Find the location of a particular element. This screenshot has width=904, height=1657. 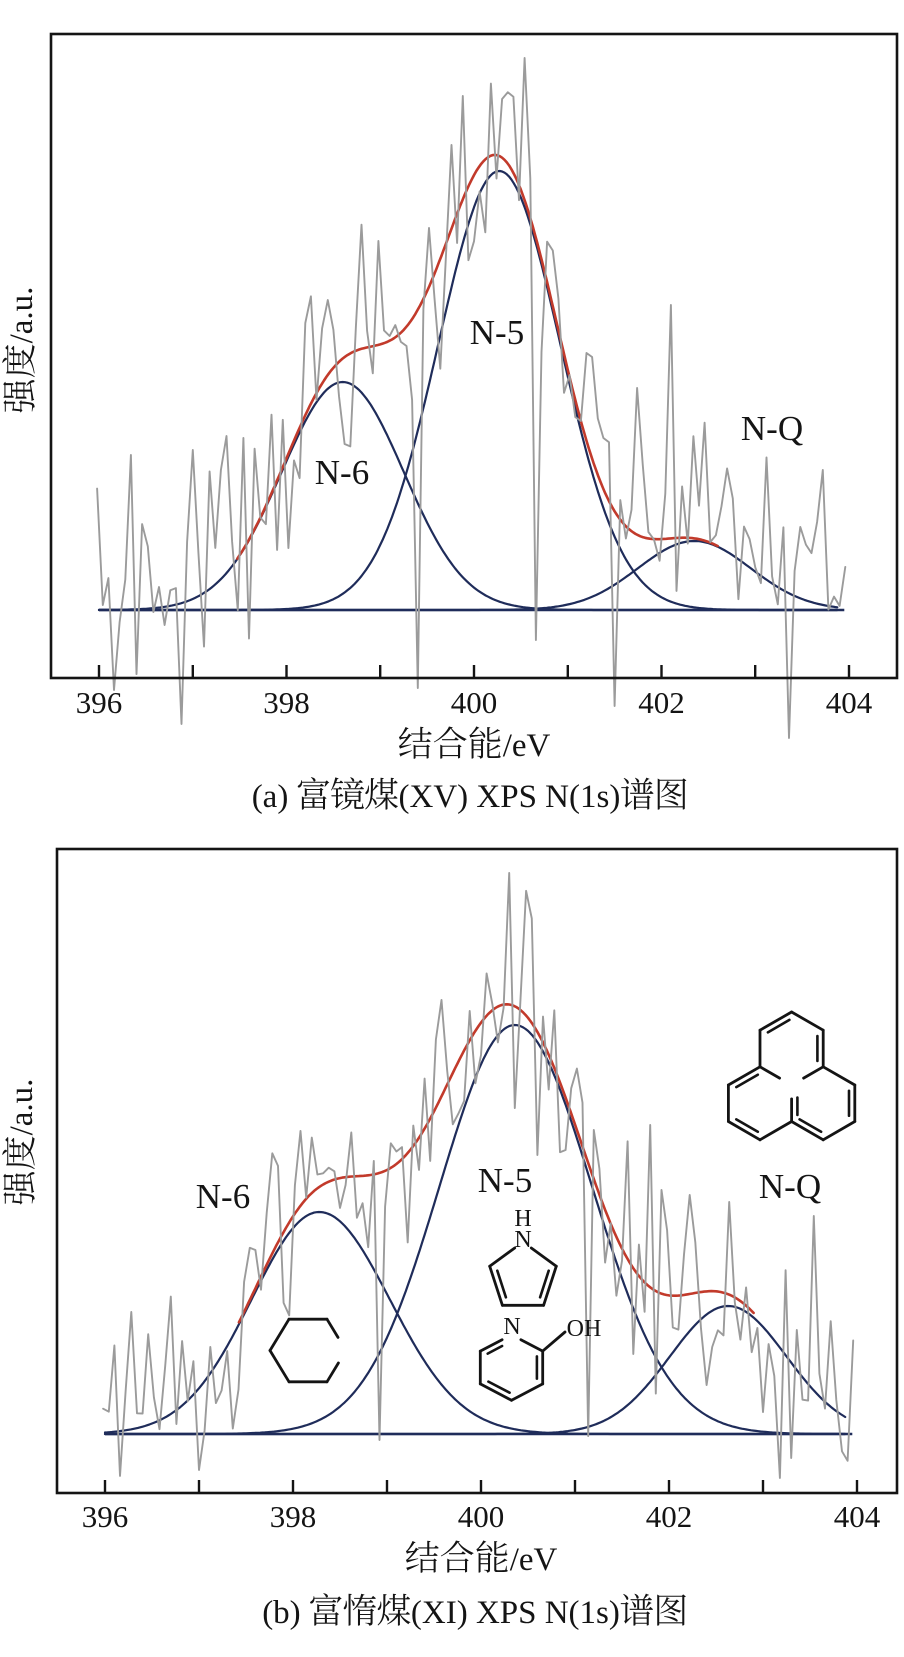

svg-text: (XV) XPS N(1s) is located at coordinates (510, 797).